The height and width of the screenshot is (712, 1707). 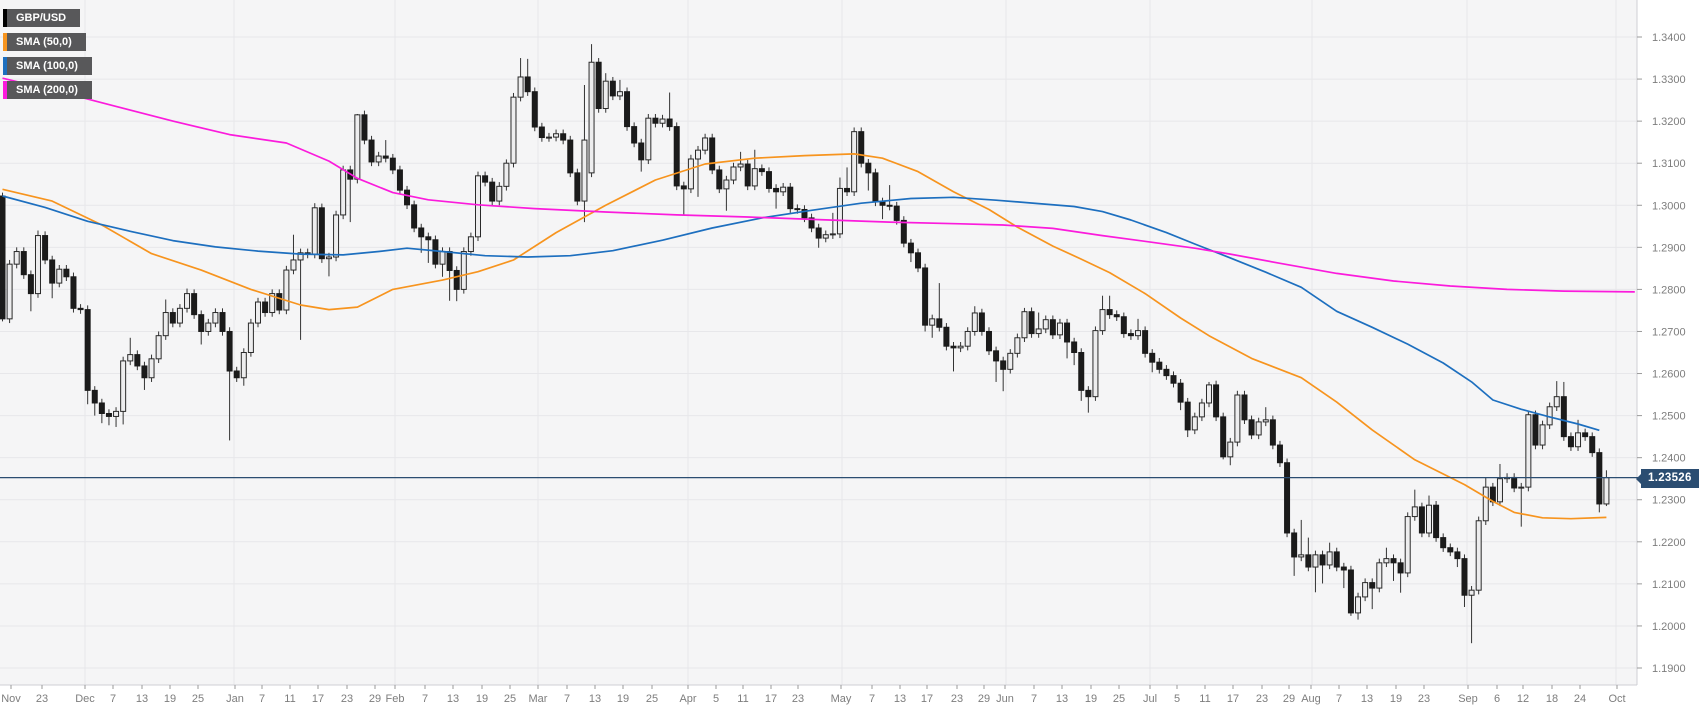 What do you see at coordinates (395, 699) in the screenshot?
I see `x-axis-label: Feb` at bounding box center [395, 699].